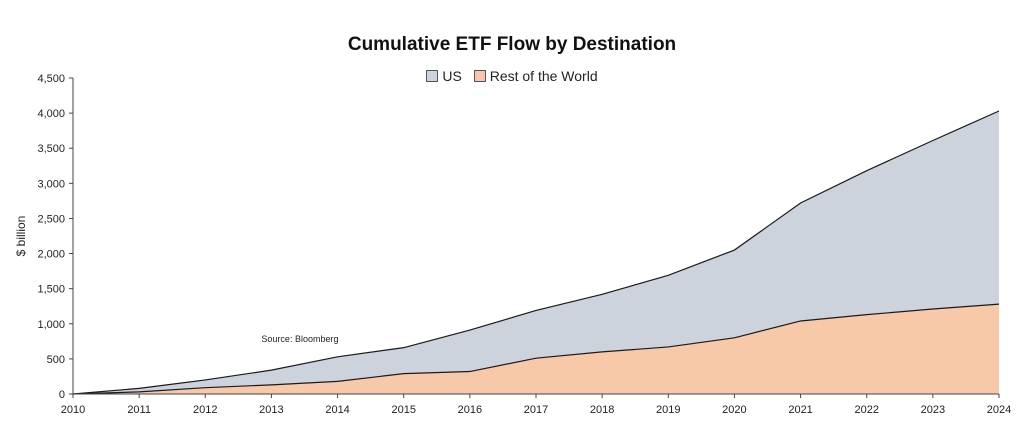 This screenshot has width=1024, height=436. What do you see at coordinates (432, 76) in the screenshot?
I see `legend-swatch-us` at bounding box center [432, 76].